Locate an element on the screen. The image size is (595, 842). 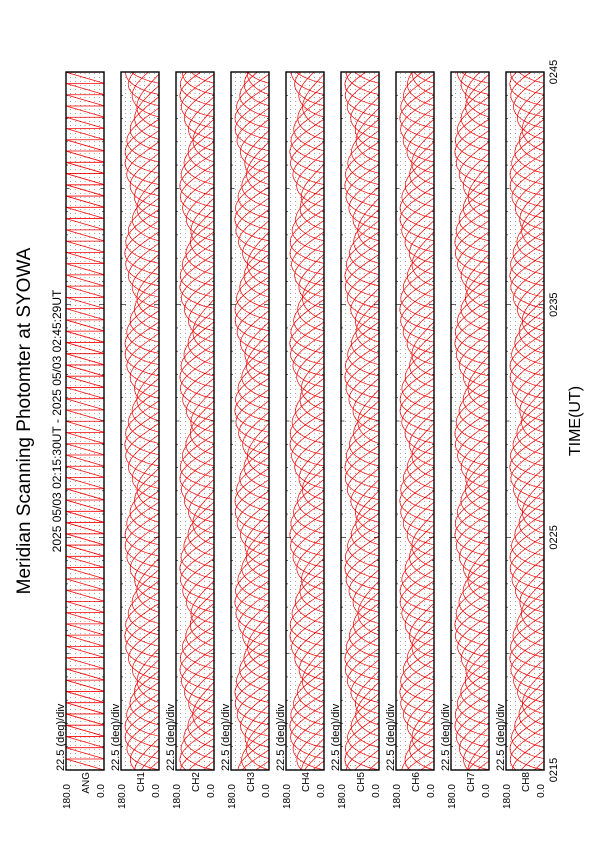
panel-ch3: 22.5 (deg)/div 180.0 0.0 CH3 is located at coordinates (246, 440).